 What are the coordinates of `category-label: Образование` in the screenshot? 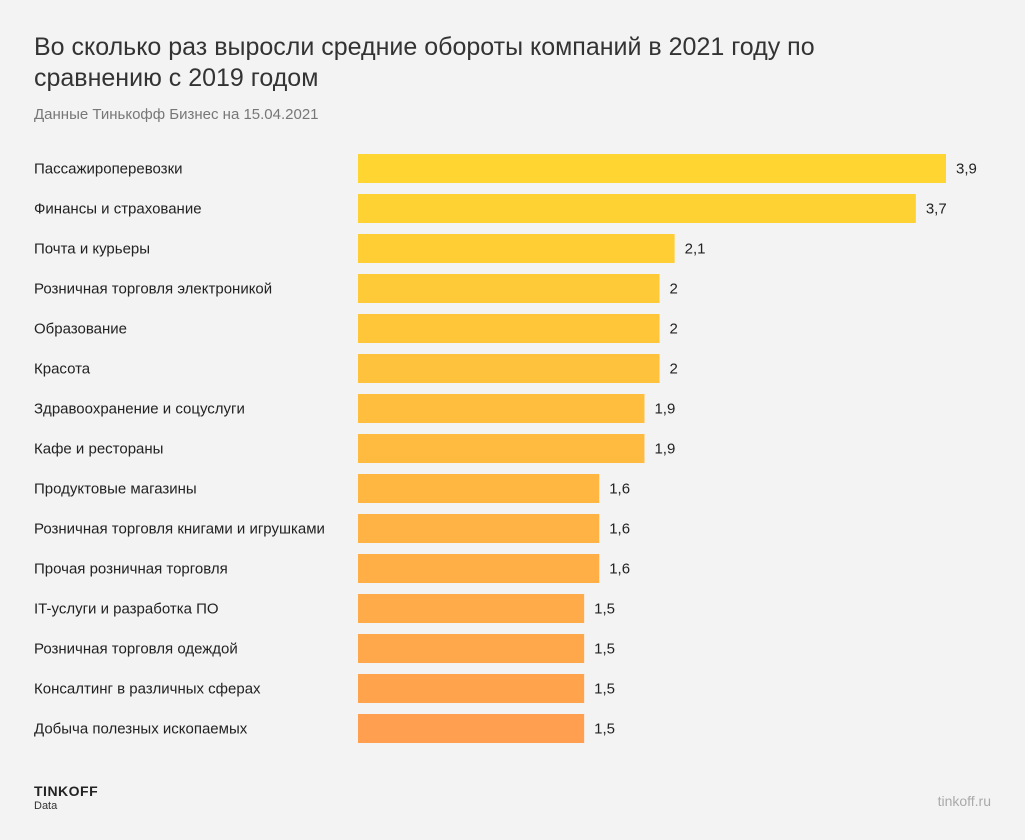 It's located at (80, 329).